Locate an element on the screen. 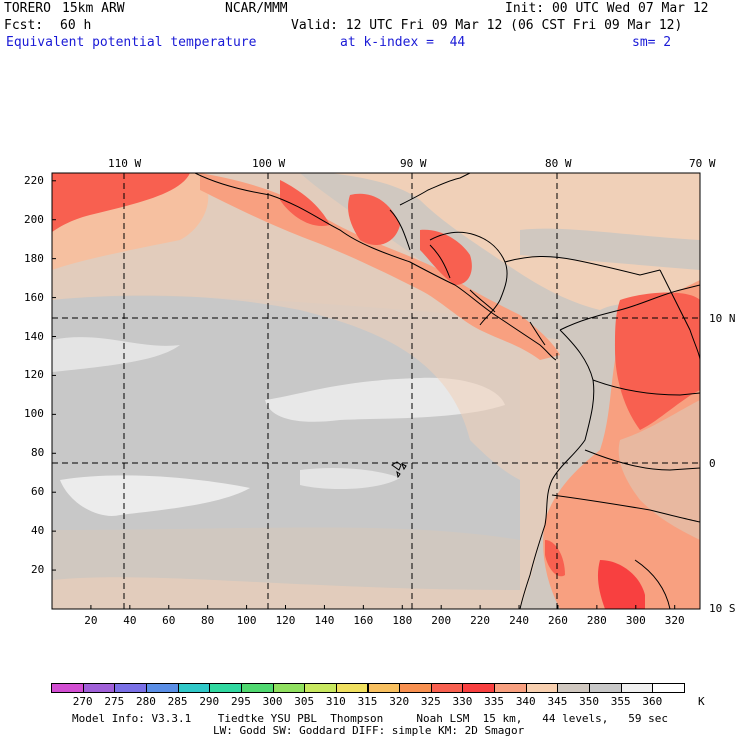  colorbar-label: 305 is located at coordinates (304, 701).